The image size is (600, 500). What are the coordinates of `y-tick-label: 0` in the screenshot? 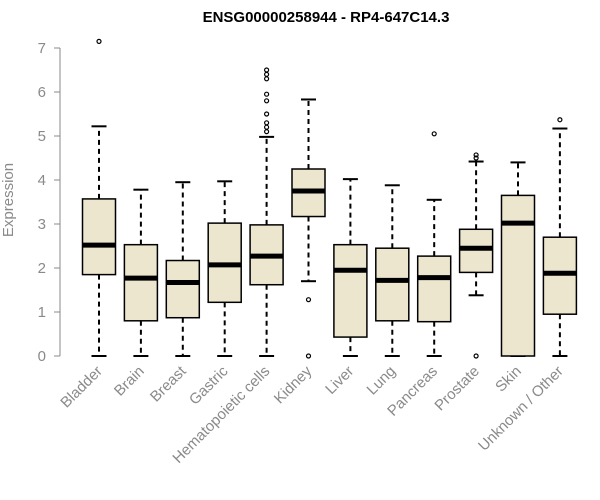 It's located at (42, 356).